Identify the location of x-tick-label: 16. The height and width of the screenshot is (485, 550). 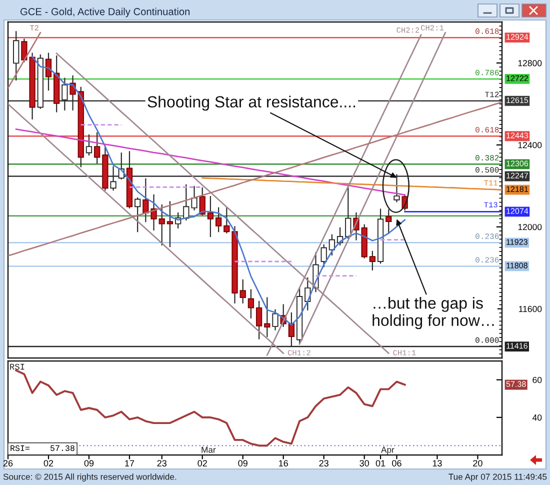
(283, 463).